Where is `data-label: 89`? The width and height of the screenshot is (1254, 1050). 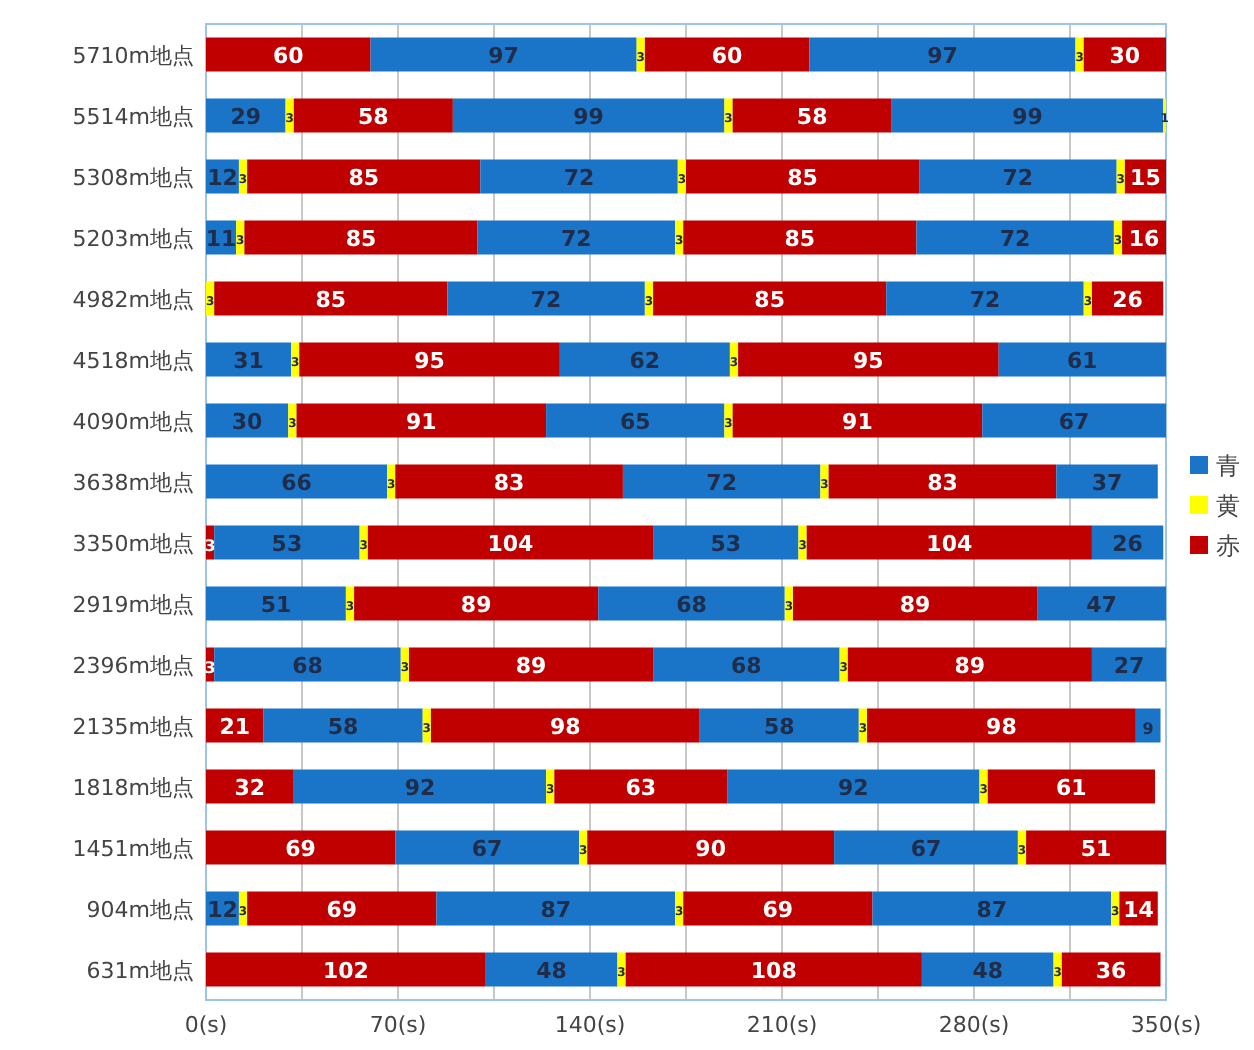
data-label: 89 is located at coordinates (970, 665).